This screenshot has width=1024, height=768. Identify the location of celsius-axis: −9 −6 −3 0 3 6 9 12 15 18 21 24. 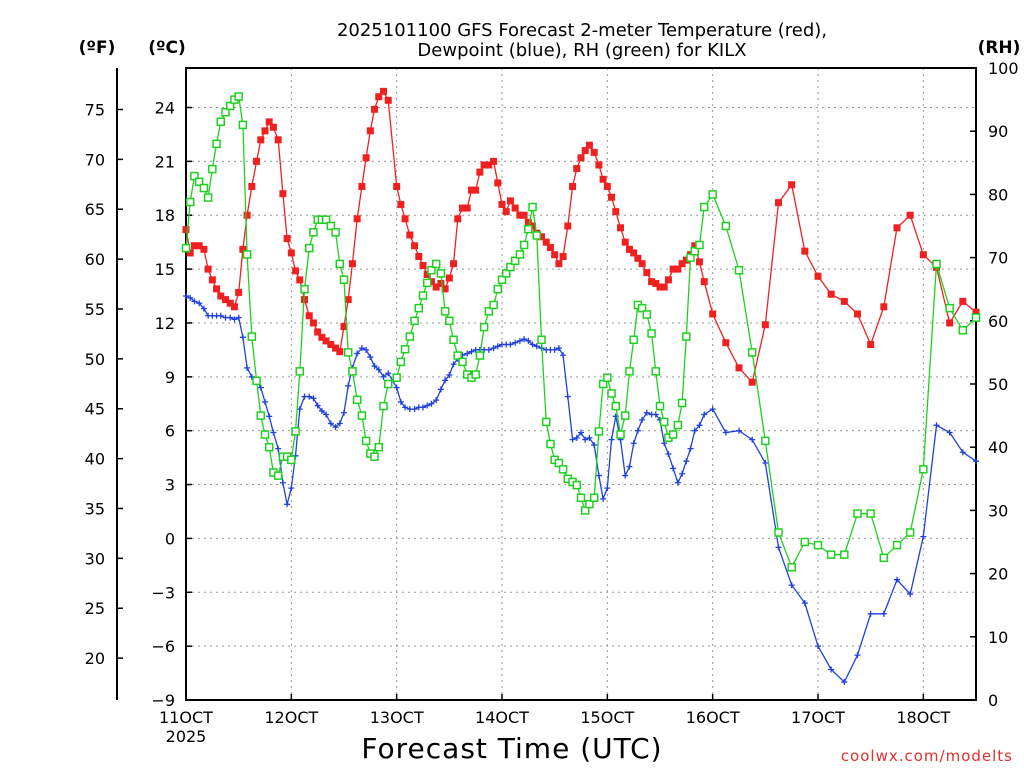
(171, 404).